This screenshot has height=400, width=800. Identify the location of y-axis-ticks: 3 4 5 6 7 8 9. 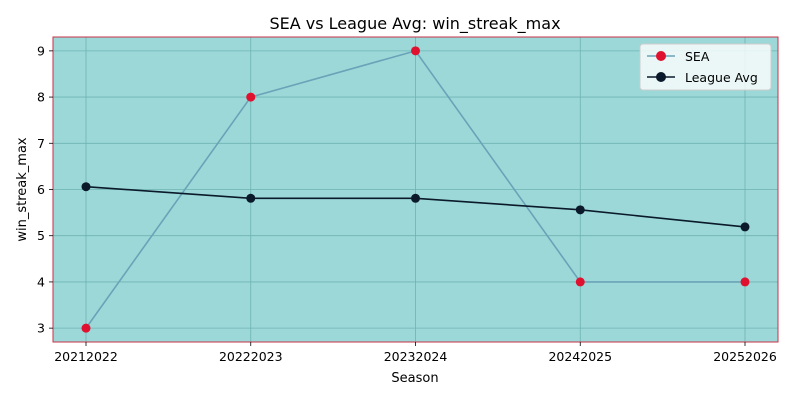
(45, 189).